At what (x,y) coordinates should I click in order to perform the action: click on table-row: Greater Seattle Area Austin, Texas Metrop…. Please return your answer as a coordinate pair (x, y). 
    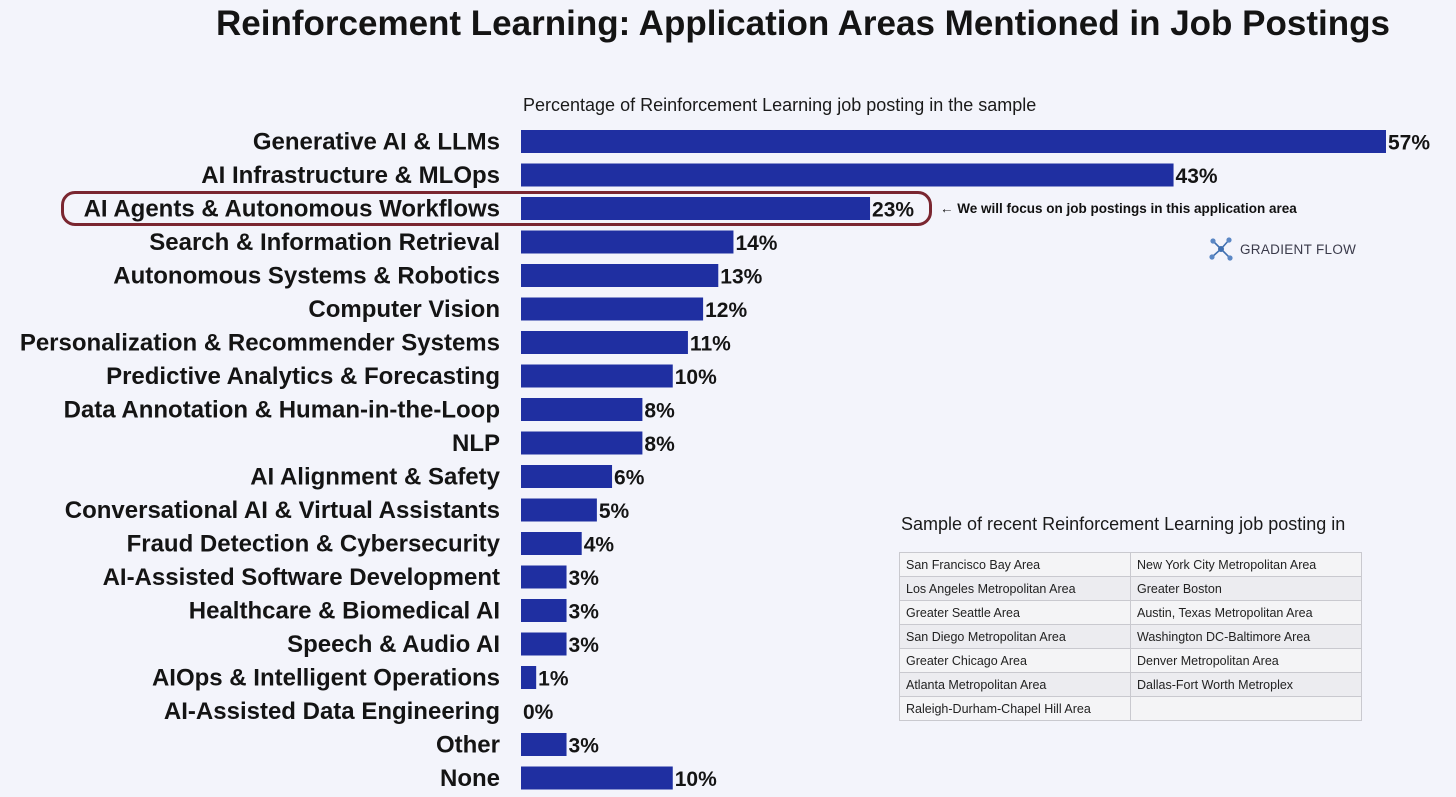
    Looking at the image, I should click on (1130, 612).